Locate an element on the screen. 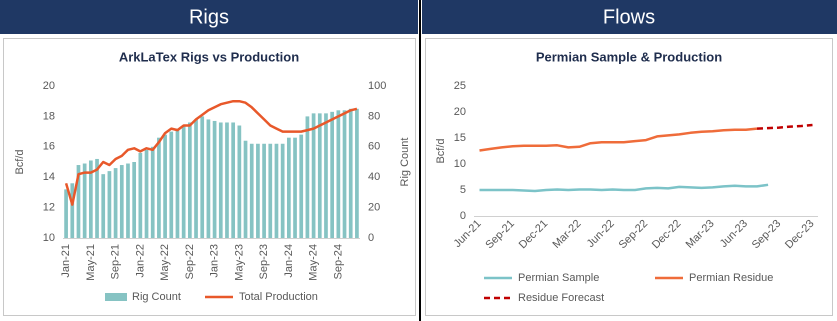 This screenshot has height=321, width=837. x-tick-label: Jan-23 is located at coordinates (215, 261).